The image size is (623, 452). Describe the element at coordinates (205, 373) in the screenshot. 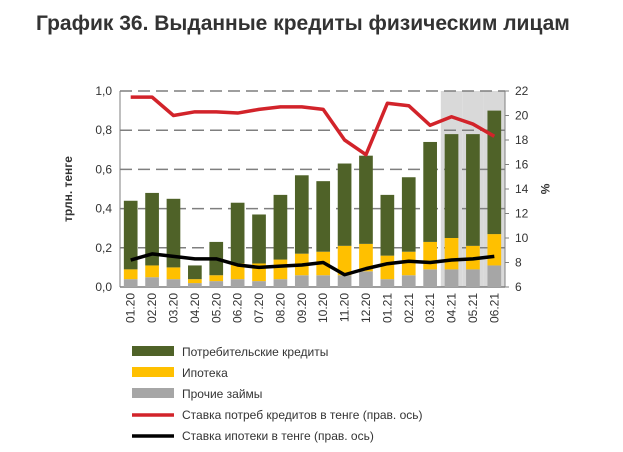

I see `legend-label: Ипотека` at that location.